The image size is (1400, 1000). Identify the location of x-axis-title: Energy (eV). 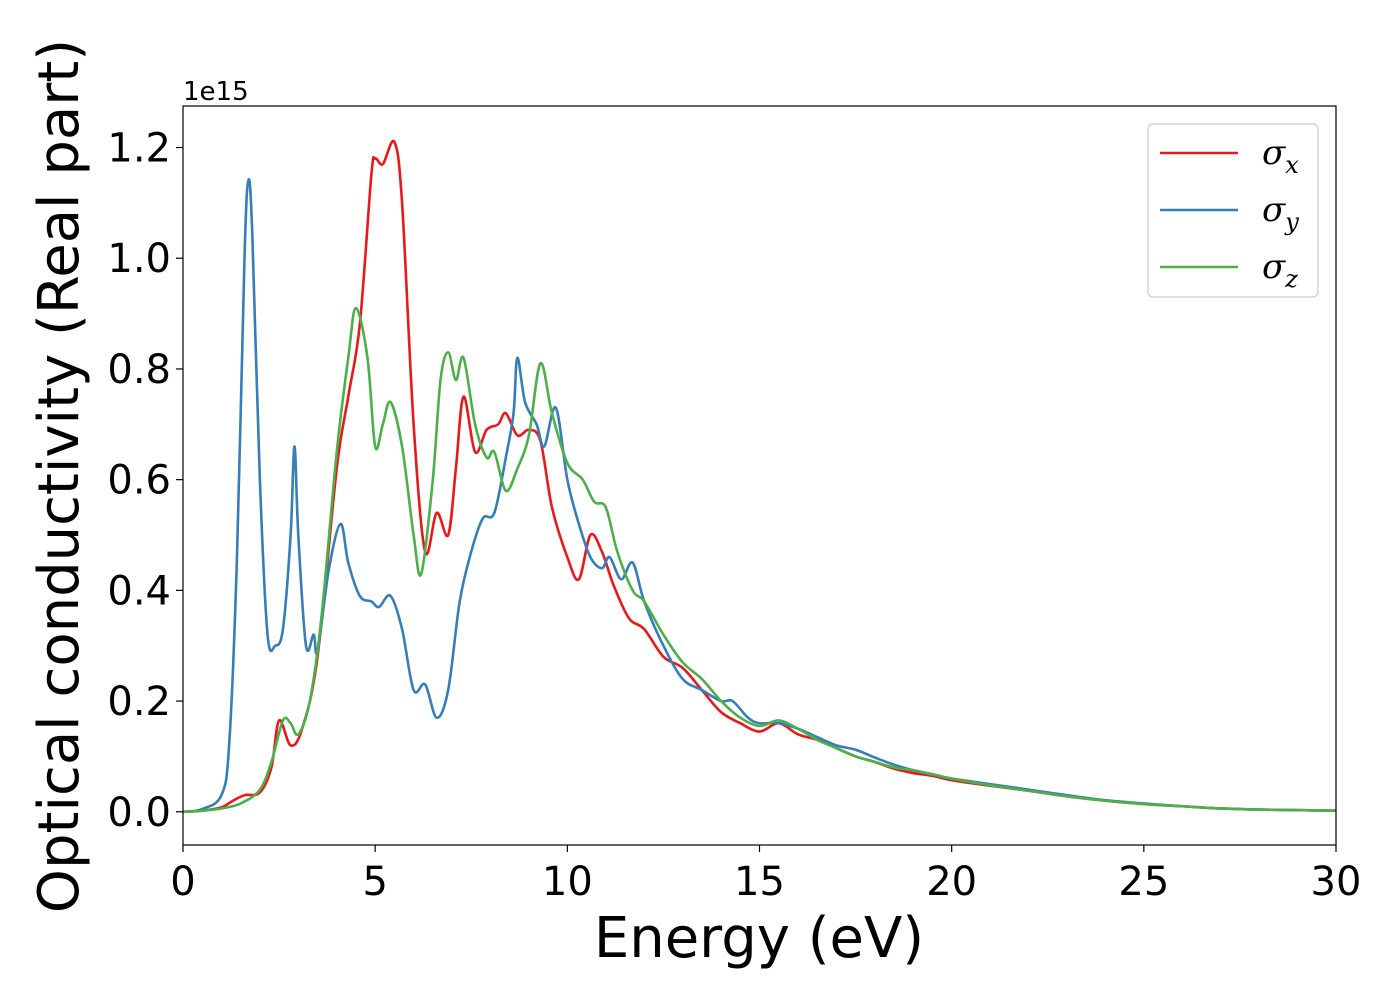
(759, 938).